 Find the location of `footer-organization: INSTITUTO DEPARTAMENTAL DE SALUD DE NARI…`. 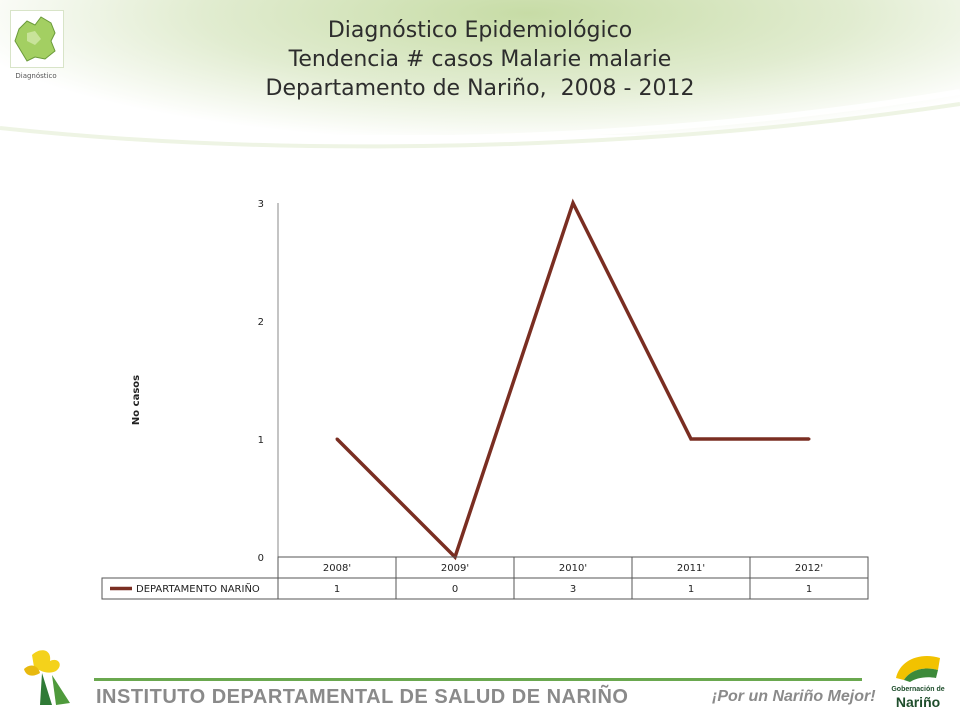

footer-organization: INSTITUTO DEPARTAMENTAL DE SALUD DE NARI… is located at coordinates (362, 697).